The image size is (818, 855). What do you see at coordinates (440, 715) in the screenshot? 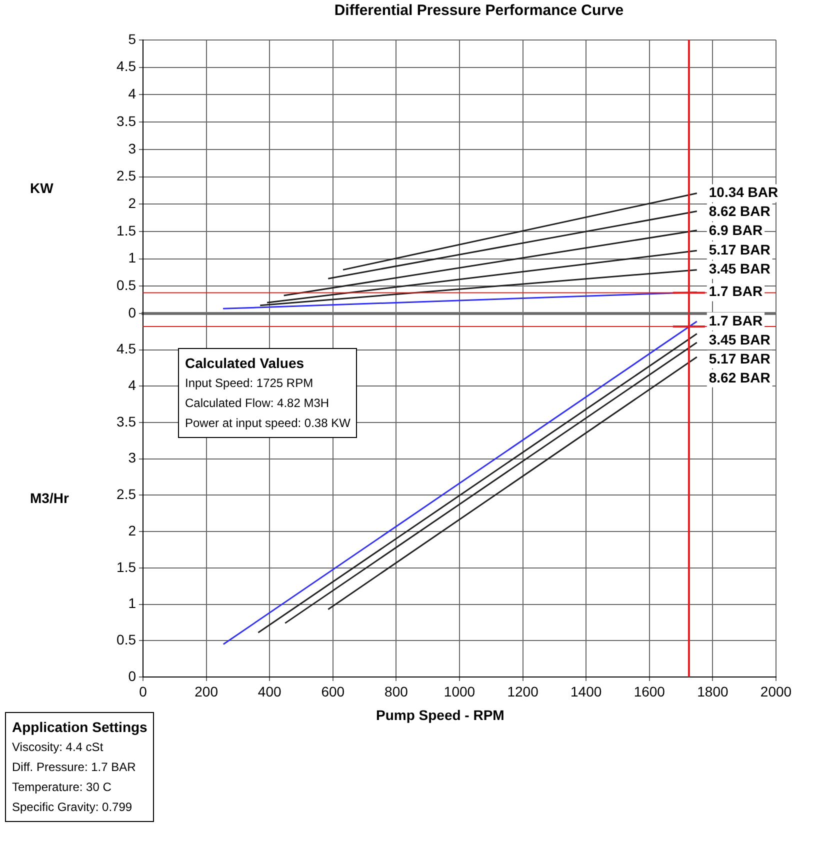
I see `x-axis-title: Pump Speed - RPM` at bounding box center [440, 715].